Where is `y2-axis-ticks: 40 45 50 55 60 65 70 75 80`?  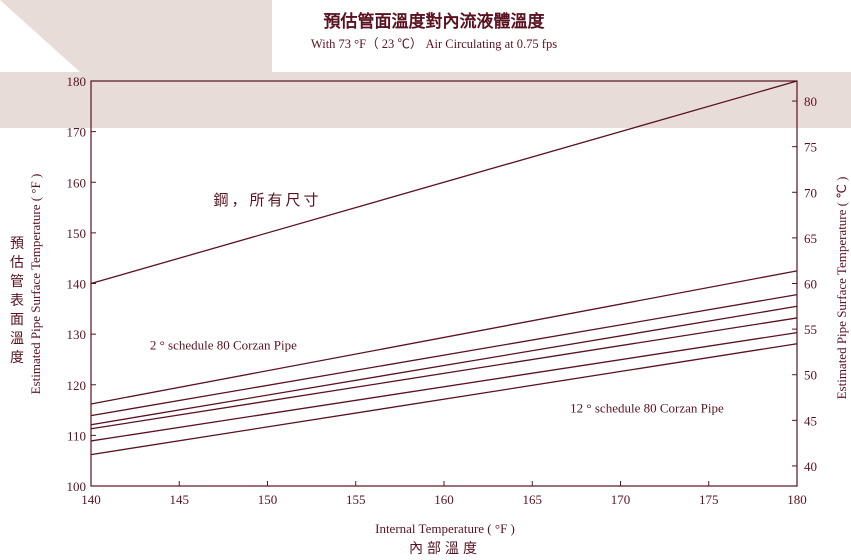
y2-axis-ticks: 40 45 50 55 60 65 70 75 80 is located at coordinates (804, 284).